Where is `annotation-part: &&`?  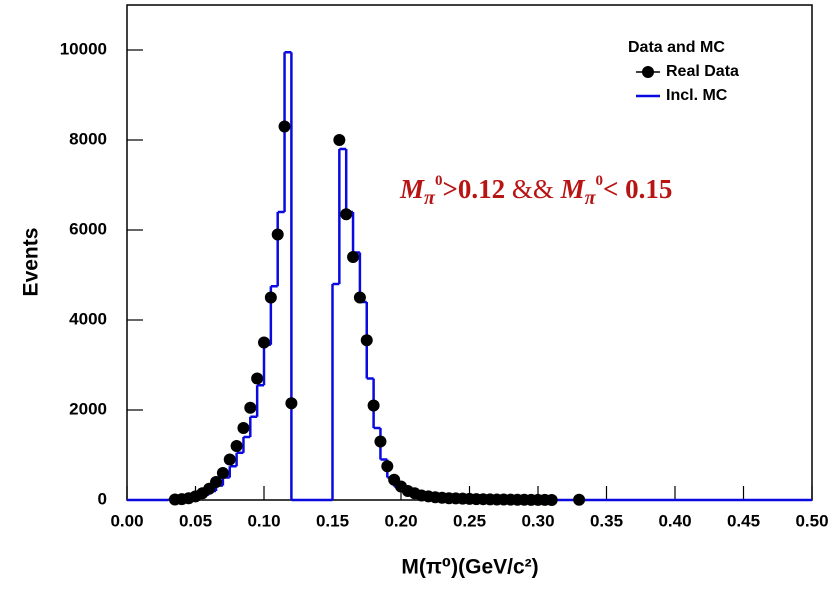
annotation-part: && is located at coordinates (533, 189).